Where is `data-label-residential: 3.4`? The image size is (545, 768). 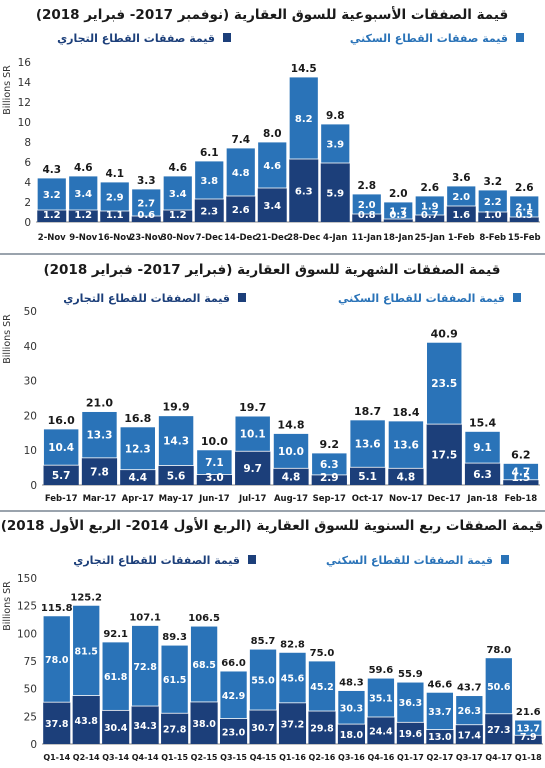
data-label-residential: 3.4 is located at coordinates (83, 194).